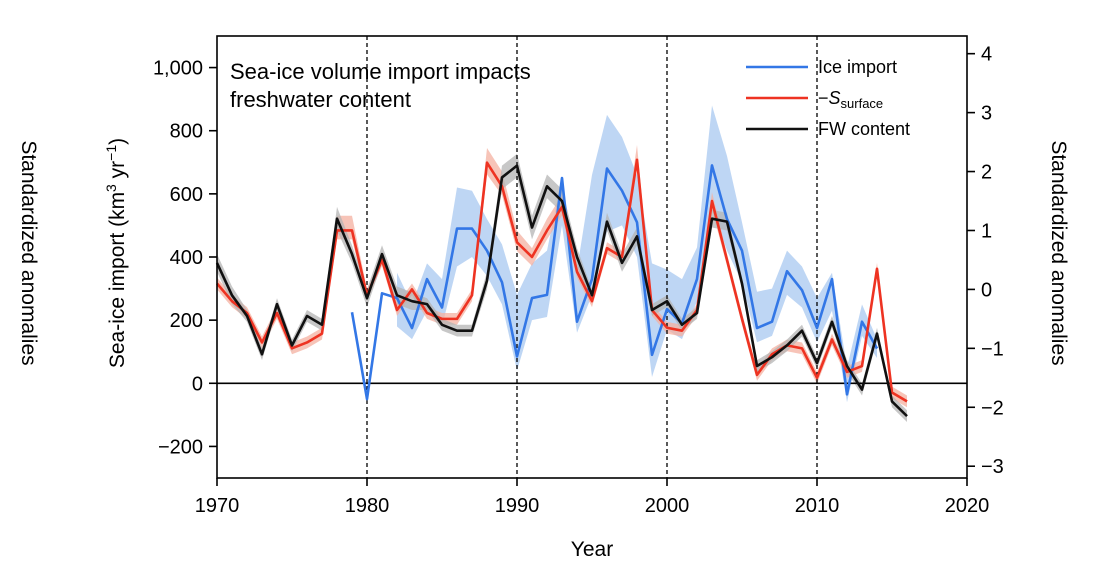  What do you see at coordinates (1058, 252) in the screenshot?
I see `y-axis-label-right: Standardized anomalies` at bounding box center [1058, 252].